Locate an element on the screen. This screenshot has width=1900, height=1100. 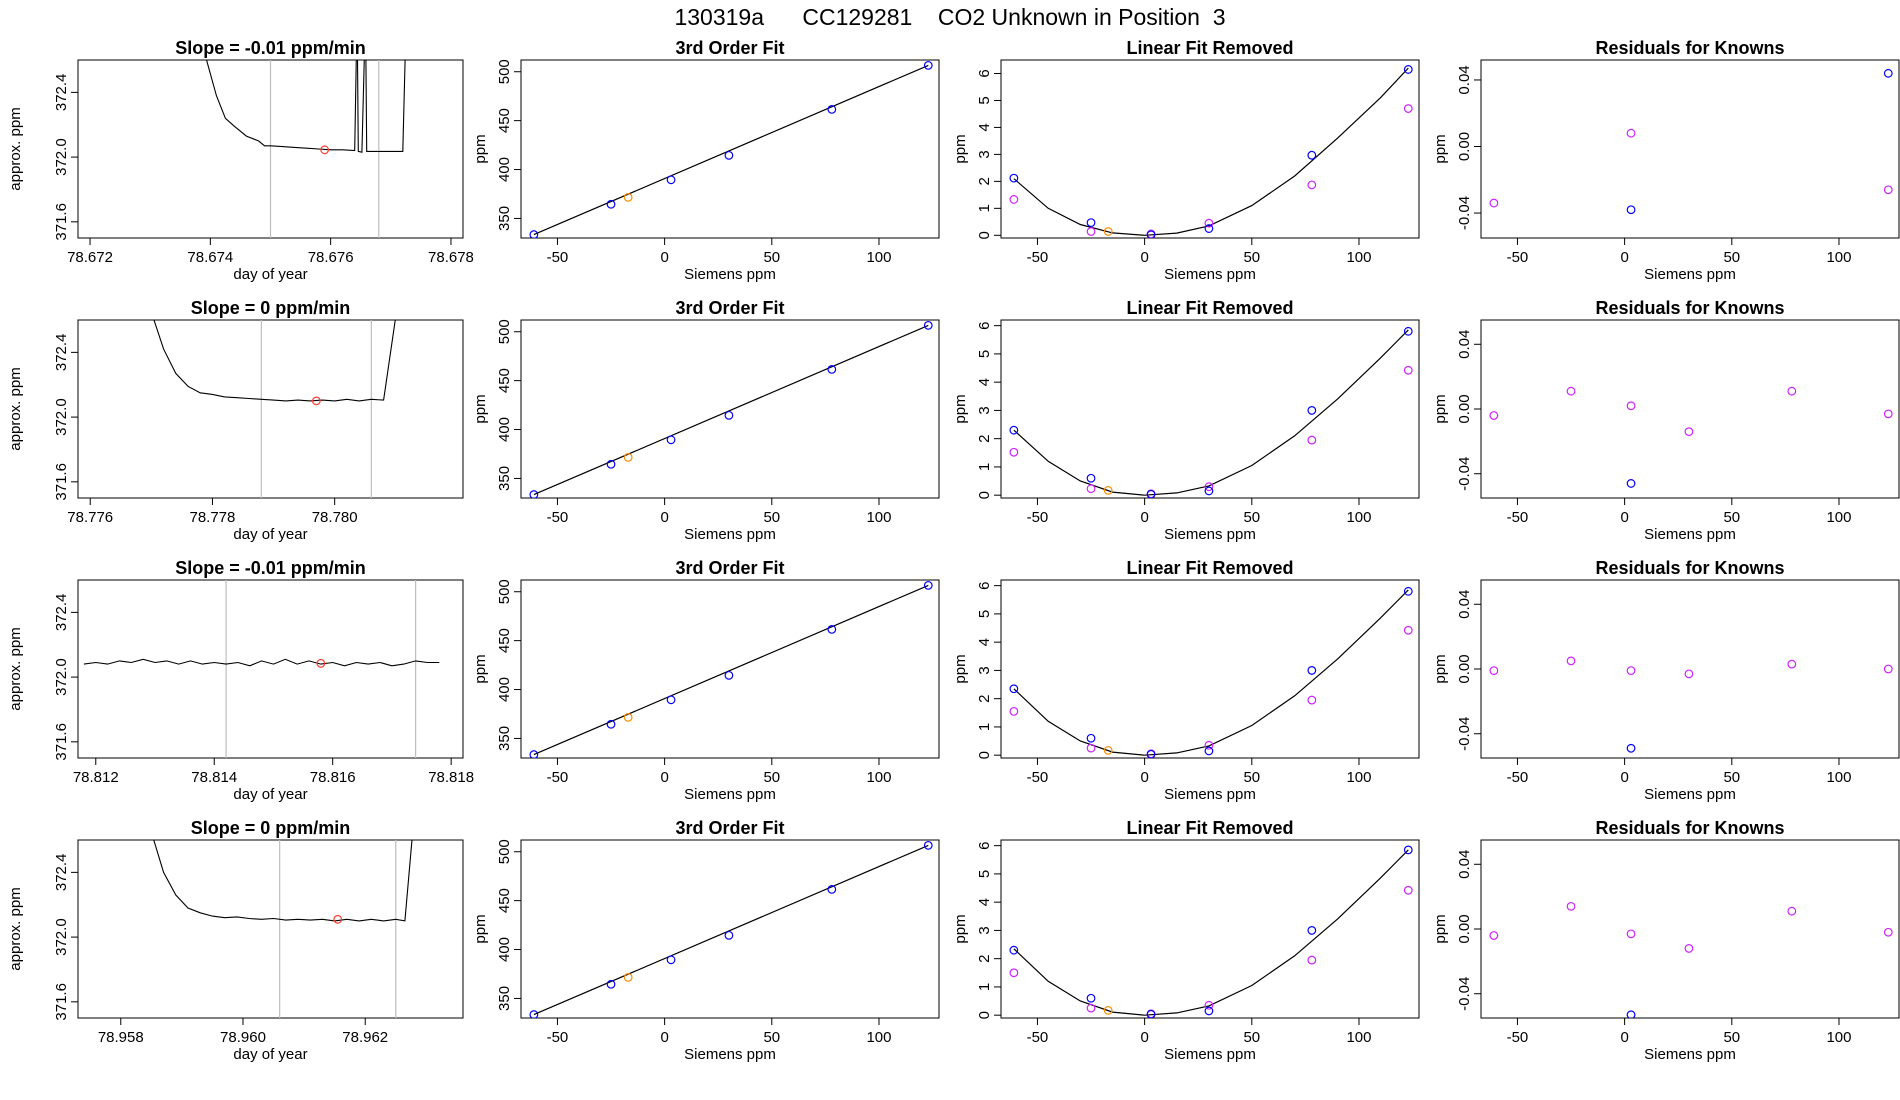
y-tick-label: 0 is located at coordinates (984, 495).